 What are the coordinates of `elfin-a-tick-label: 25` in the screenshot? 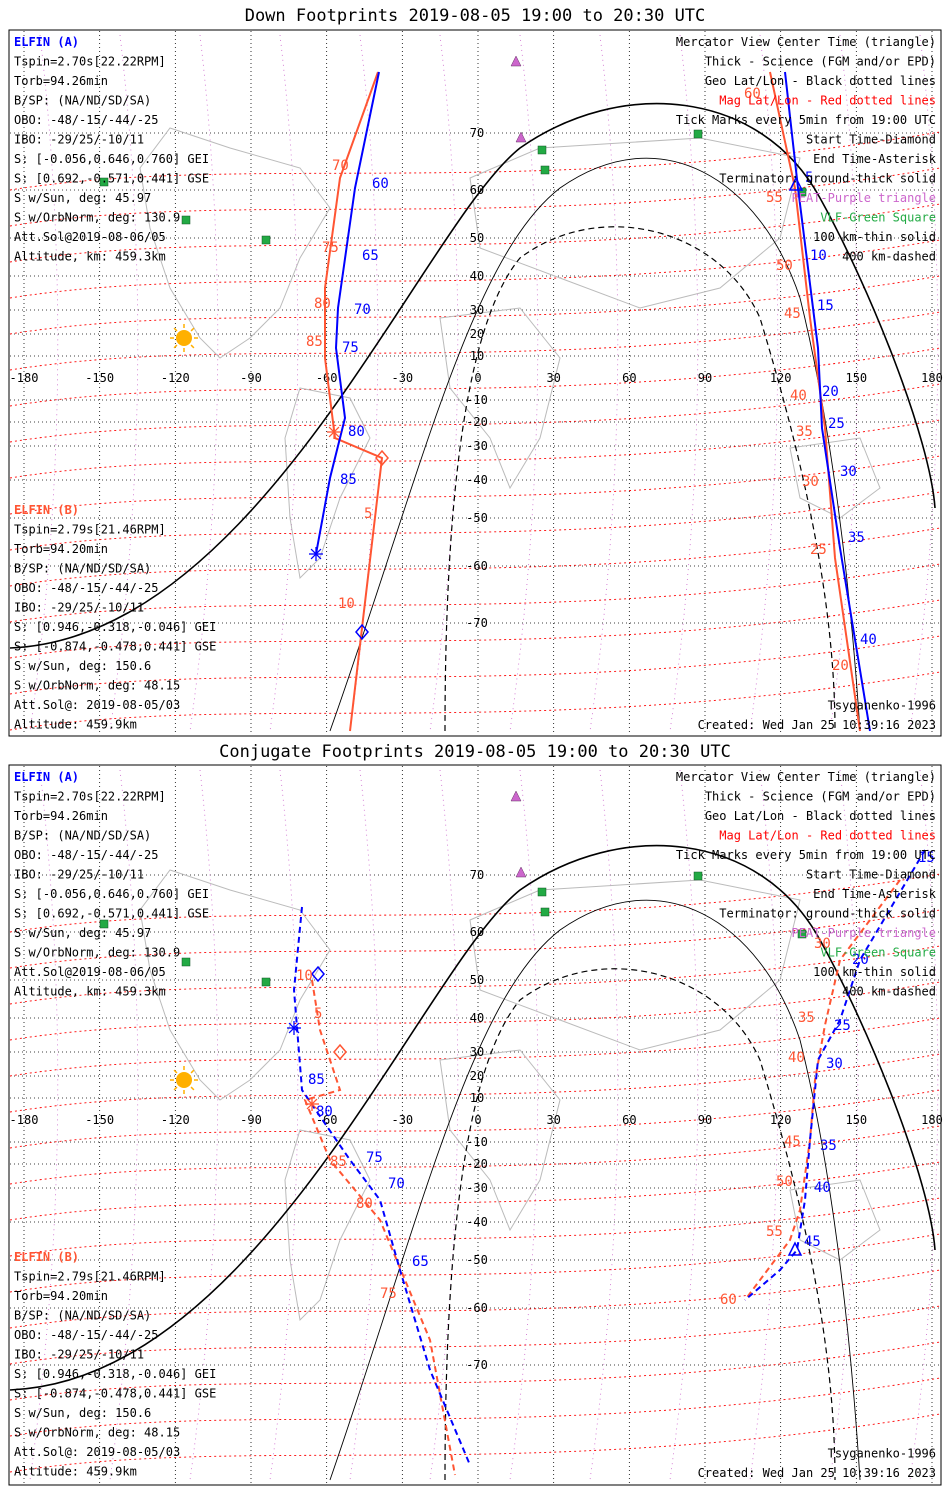 It's located at (842, 1026).